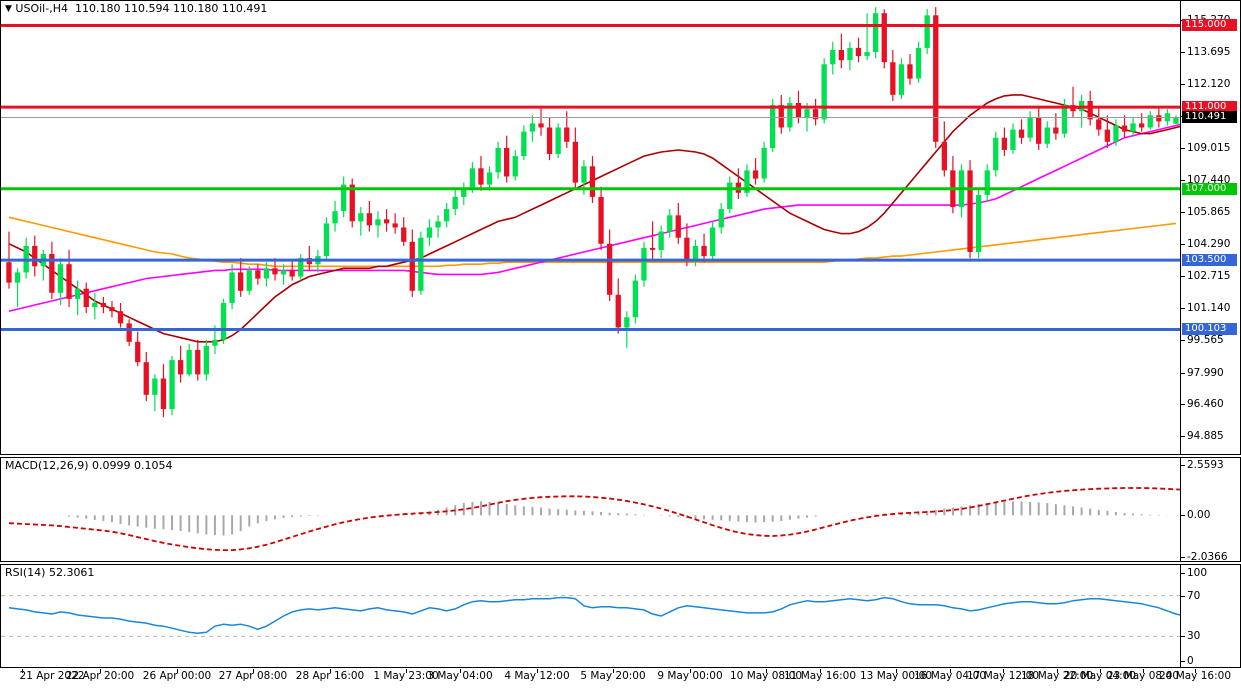  I want to click on time-axis-label: 17 May 12:00, so click(1003, 676).